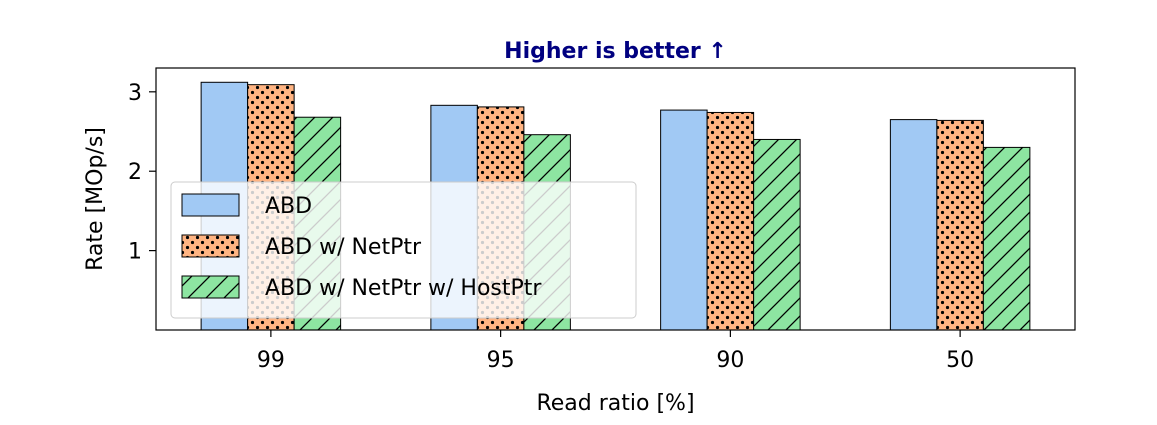 This screenshot has width=1157, height=425. Describe the element at coordinates (135, 252) in the screenshot. I see `y-tick-label: 1` at that location.